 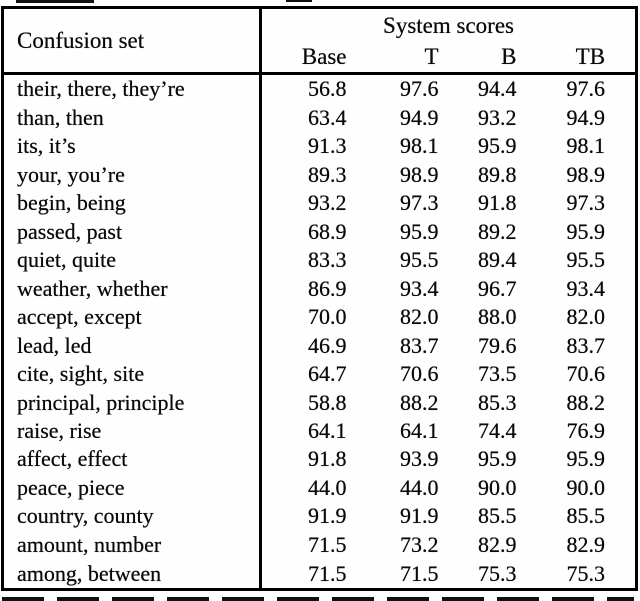 I want to click on table-row: begin, being 93.2 97.3 91.8 97.3, so click(x=319, y=203).